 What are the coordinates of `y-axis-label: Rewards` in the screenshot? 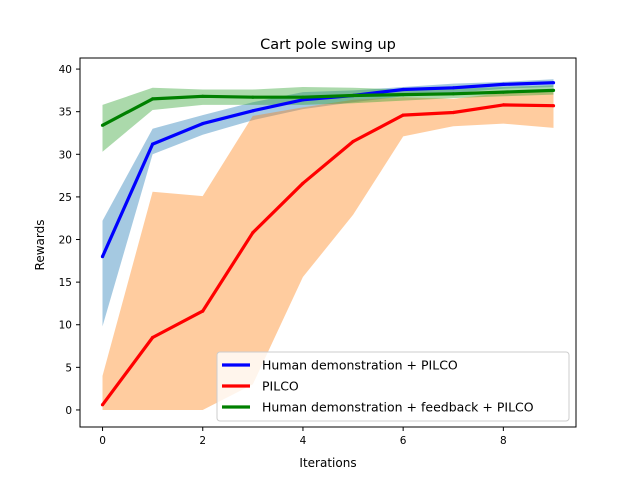 It's located at (40, 245).